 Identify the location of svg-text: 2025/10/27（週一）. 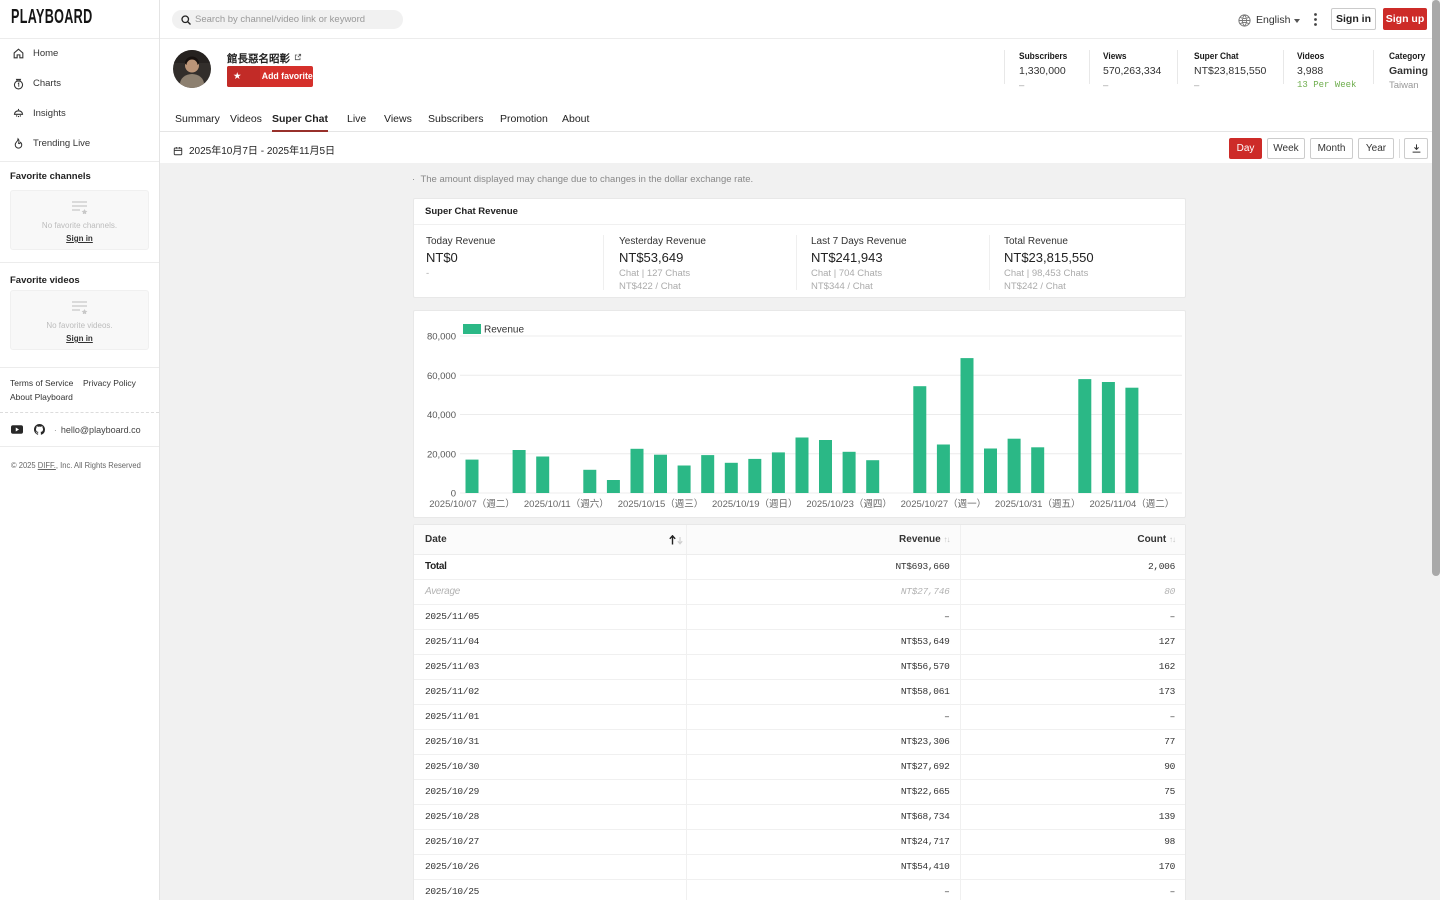
(944, 504).